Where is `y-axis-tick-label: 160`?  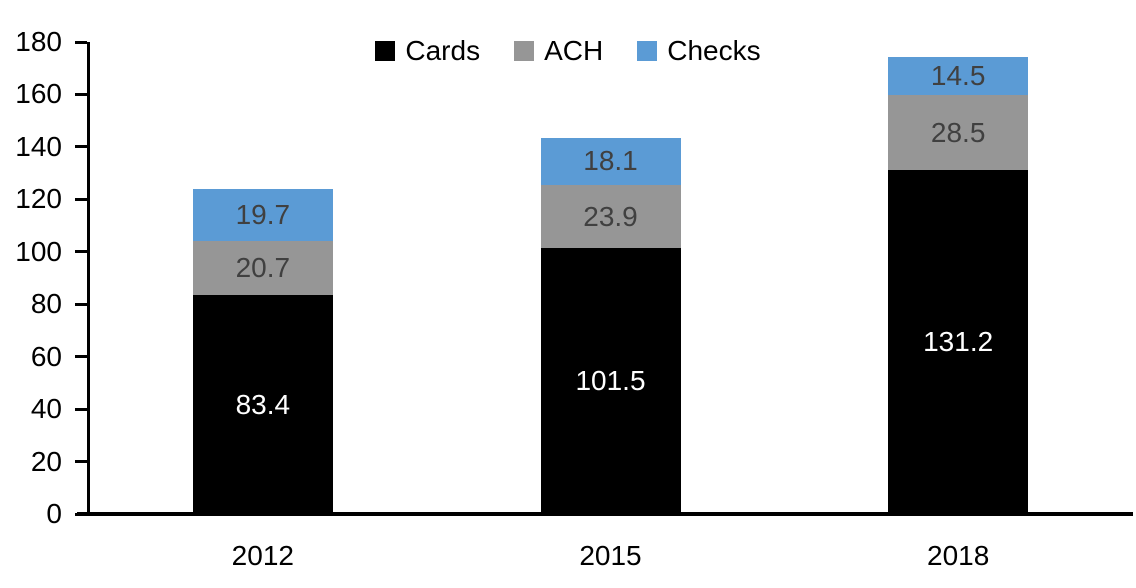 y-axis-tick-label: 160 is located at coordinates (38, 94).